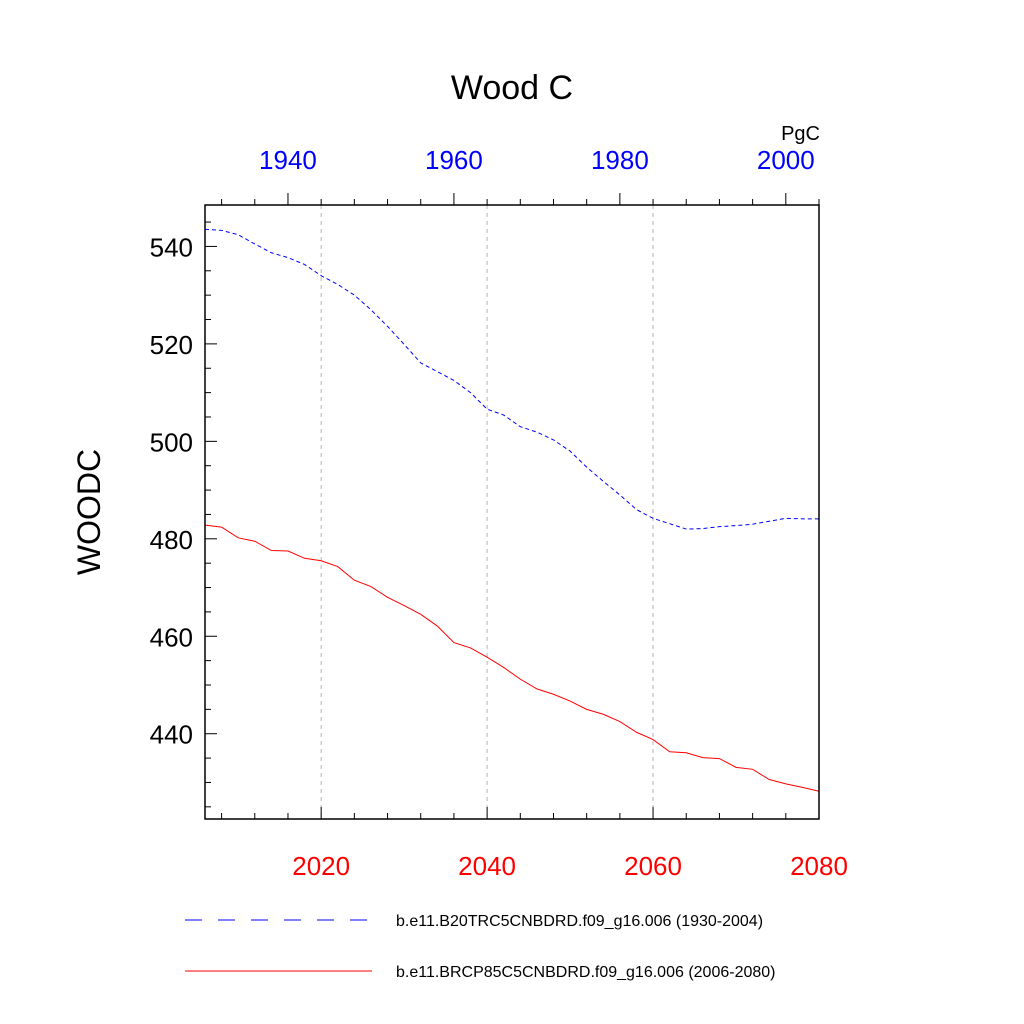 The width and height of the screenshot is (1024, 1024). I want to click on top-tick-label-1940: 1940, so click(288, 160).